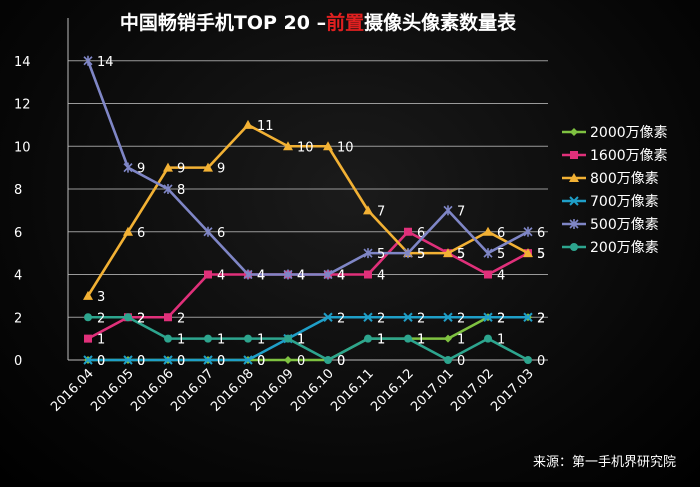  I want to click on x-tick-label: 2016.12, so click(392, 390).